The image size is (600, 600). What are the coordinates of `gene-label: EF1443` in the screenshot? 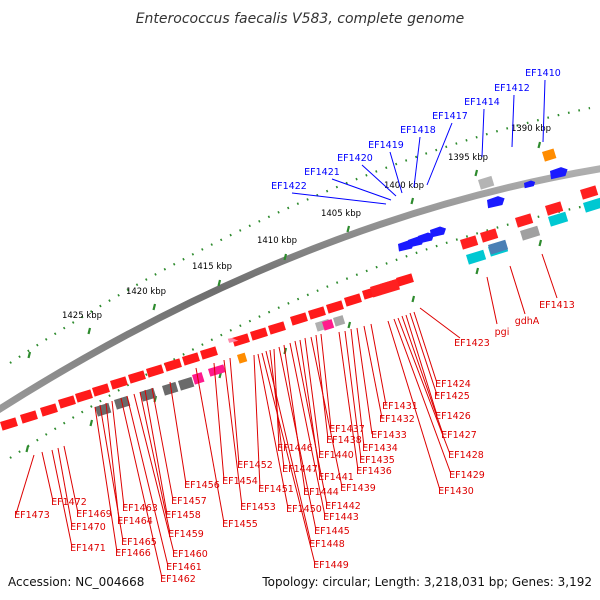 It's located at (341, 517).